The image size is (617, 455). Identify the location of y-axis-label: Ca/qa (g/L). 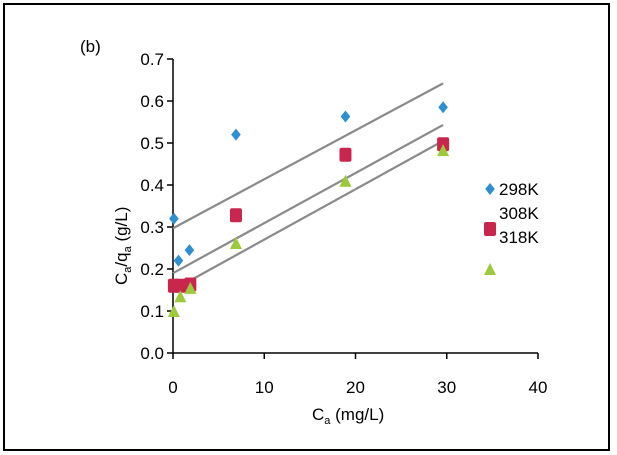
(123, 246).